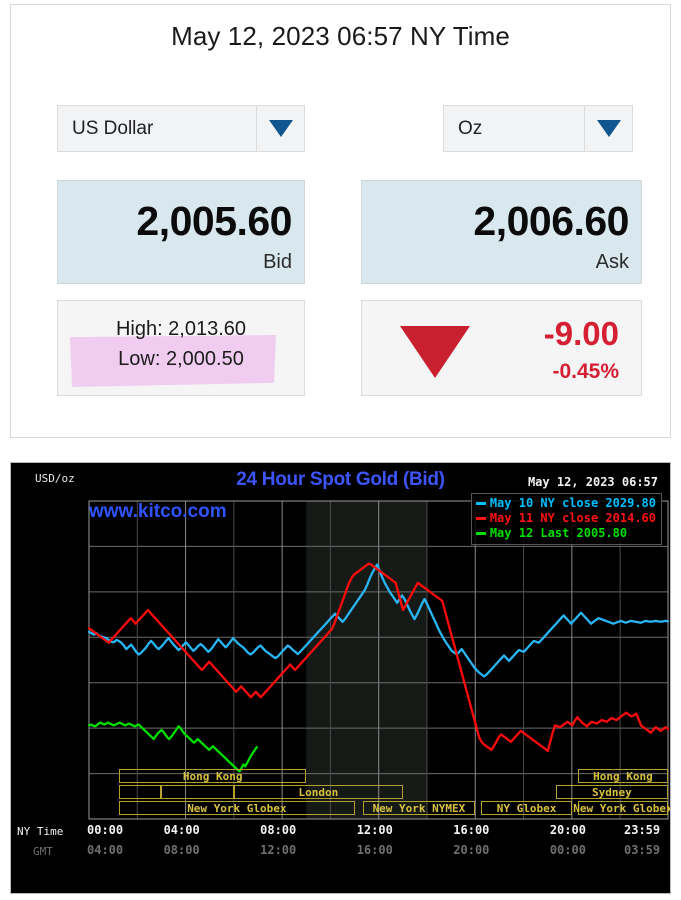  I want to click on x-tick-ny-label: 04:00, so click(181, 830).